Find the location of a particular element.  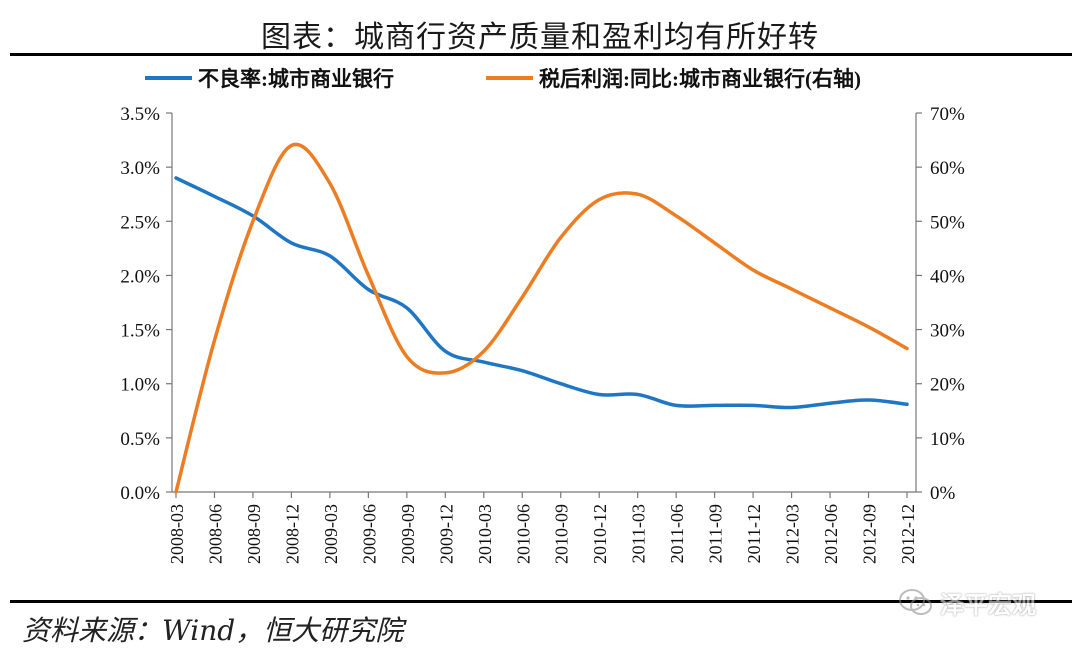

left-tick-label: 3.0% is located at coordinates (140, 168).